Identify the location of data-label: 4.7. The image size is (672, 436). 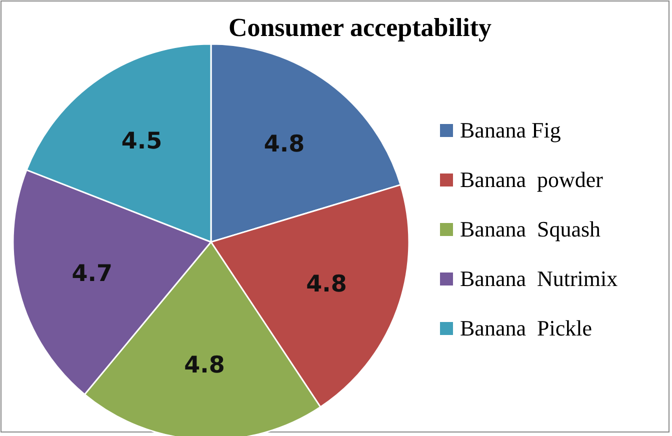
(92, 273).